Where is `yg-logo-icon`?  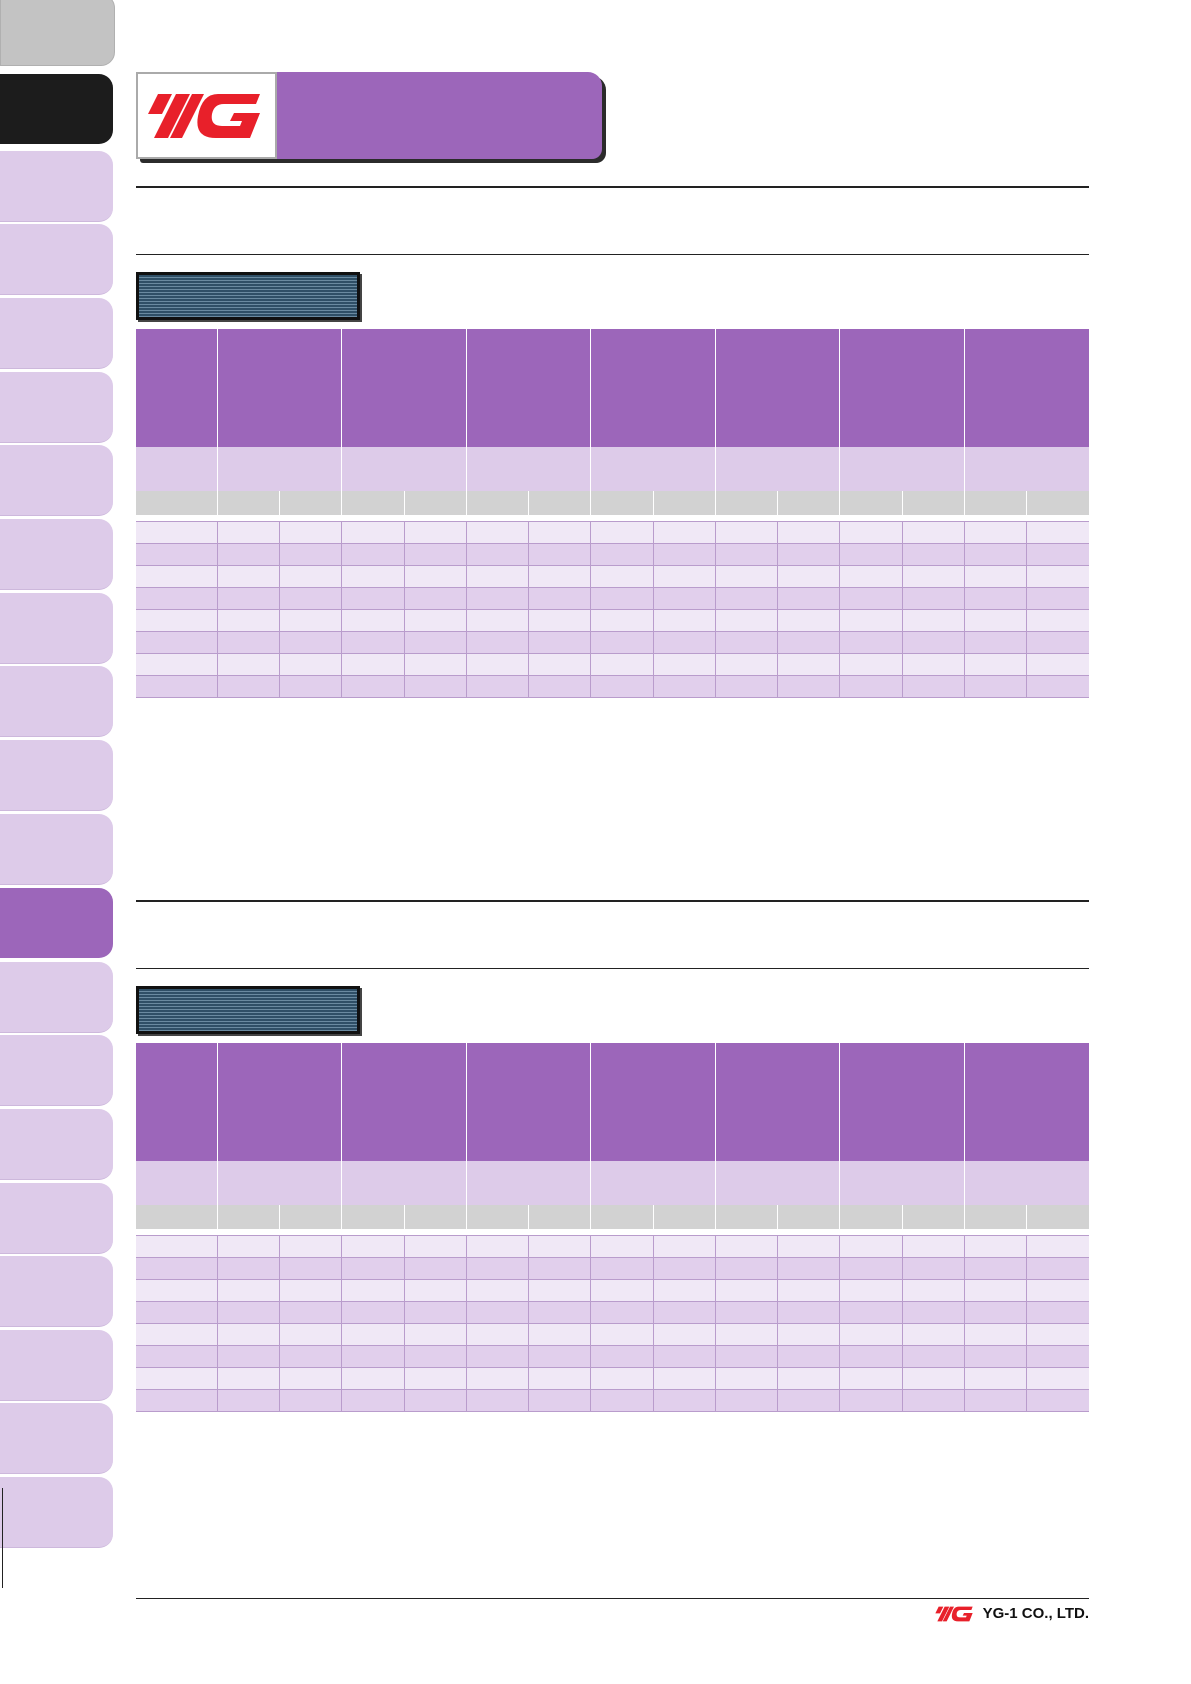 yg-logo-icon is located at coordinates (204, 116).